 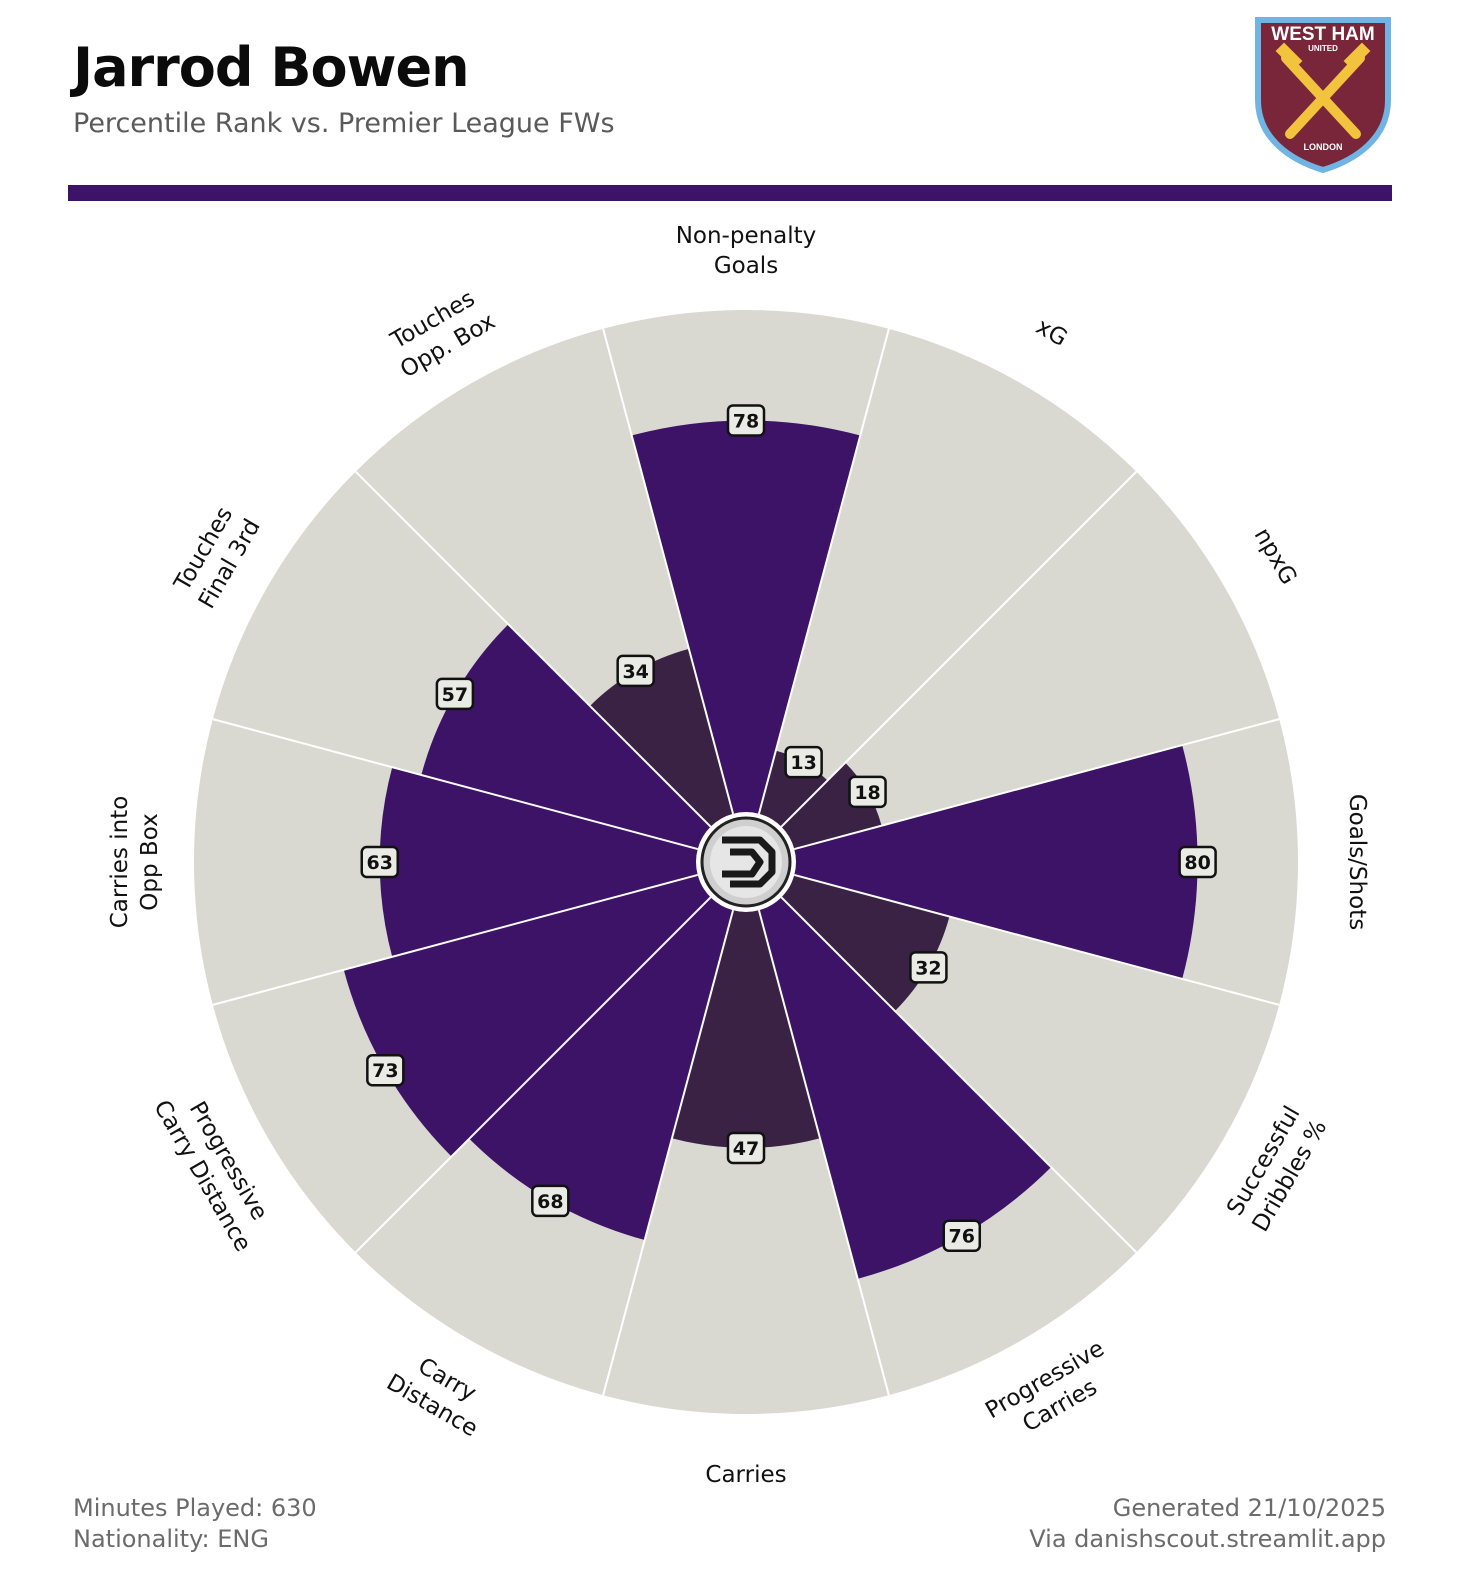 I want to click on value-label: 32, so click(x=928, y=968).